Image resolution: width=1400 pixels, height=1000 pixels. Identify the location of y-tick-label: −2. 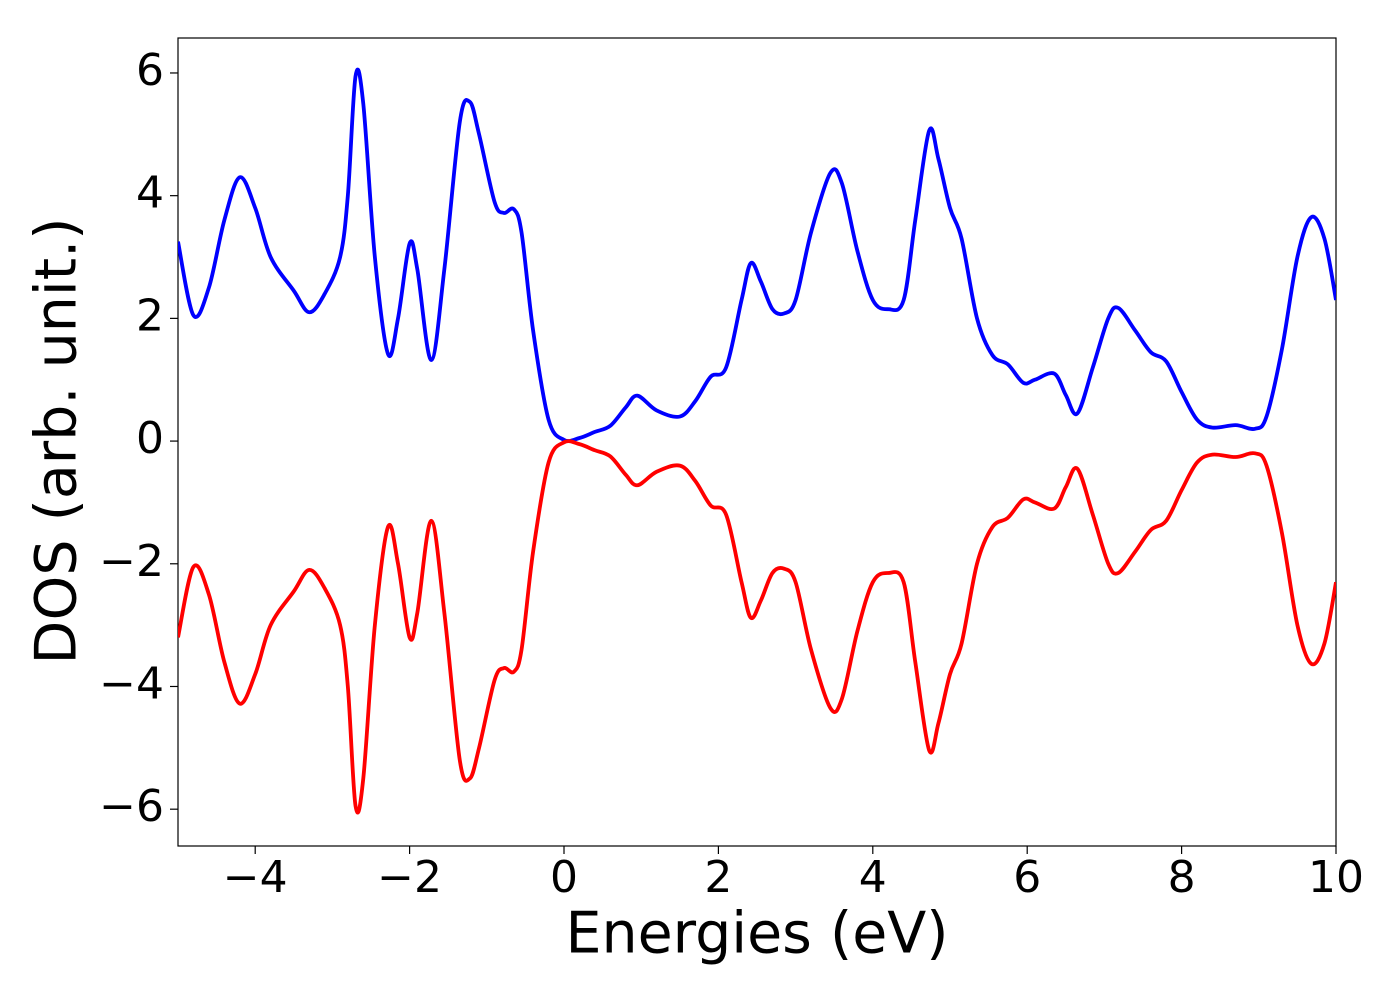
(131, 561).